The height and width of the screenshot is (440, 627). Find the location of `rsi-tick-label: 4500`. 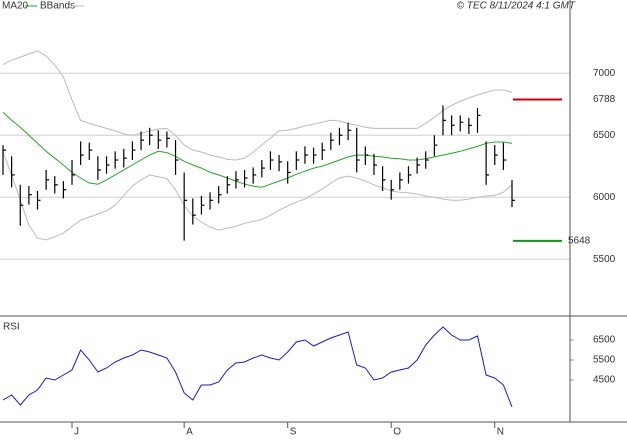

rsi-tick-label: 4500 is located at coordinates (604, 380).